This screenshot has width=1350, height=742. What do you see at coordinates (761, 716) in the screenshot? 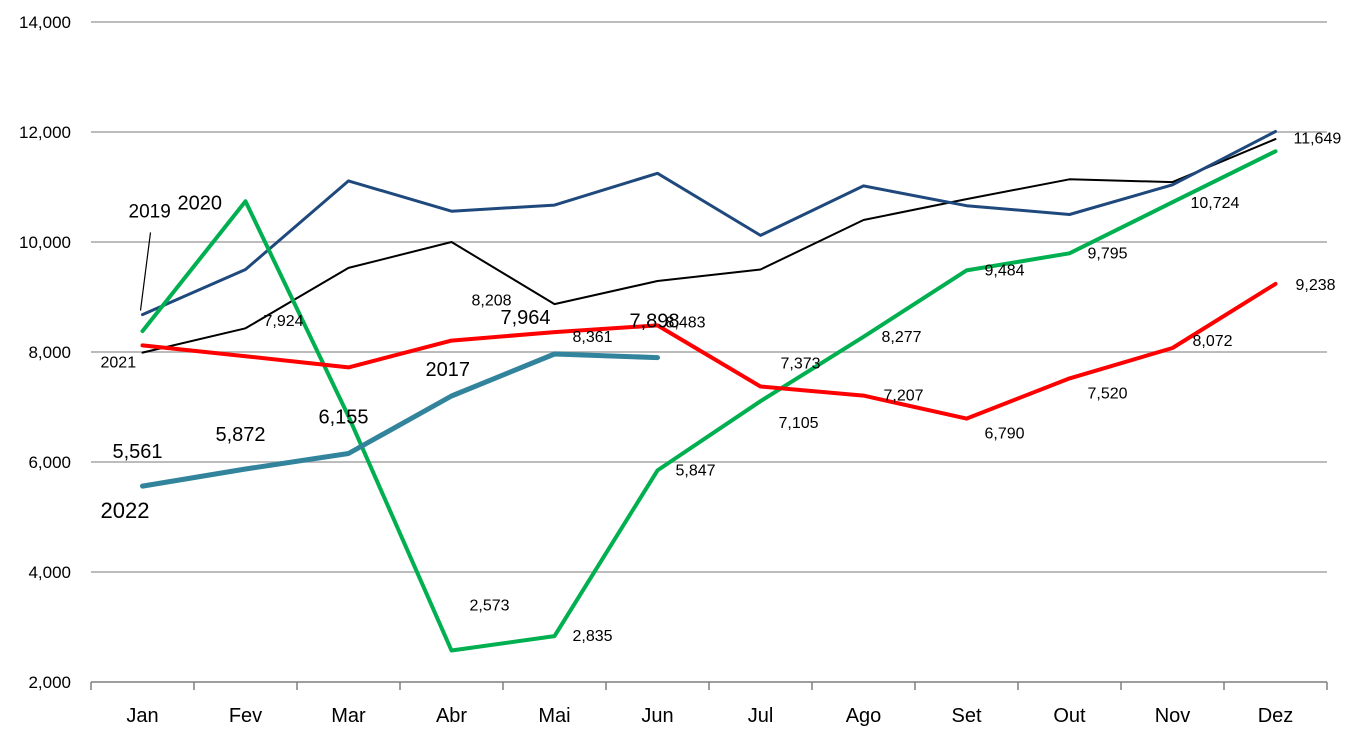
I see `x-tick-label: Jul` at bounding box center [761, 716].